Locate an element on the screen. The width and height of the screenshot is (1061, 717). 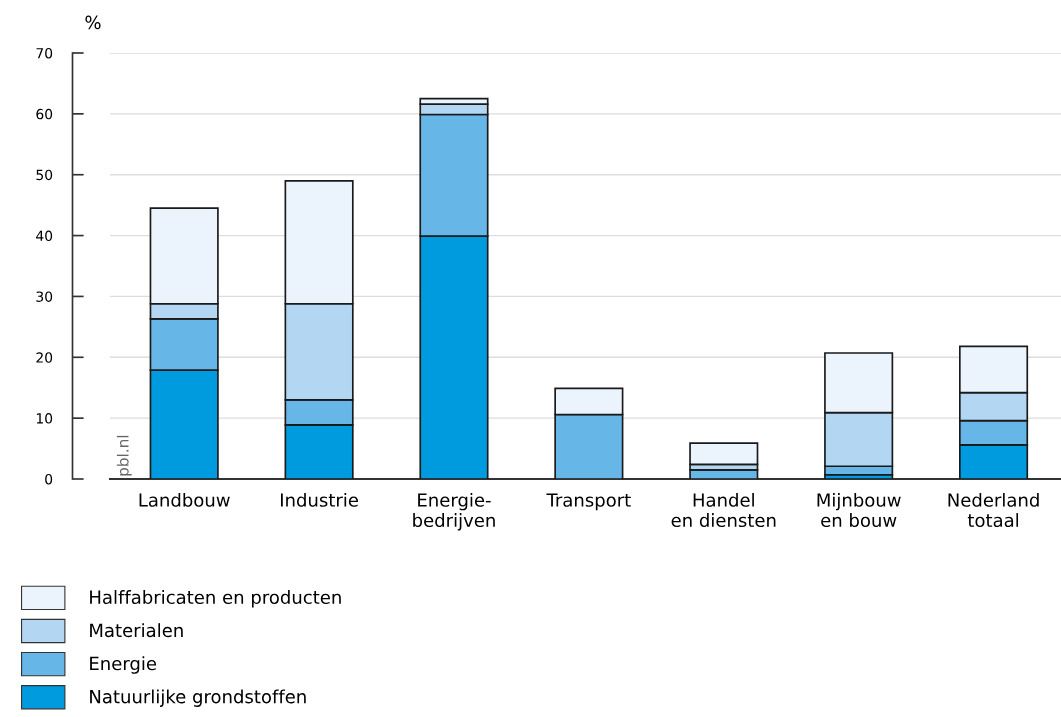
legend-label: Halffabricaten en producten is located at coordinates (215, 599).